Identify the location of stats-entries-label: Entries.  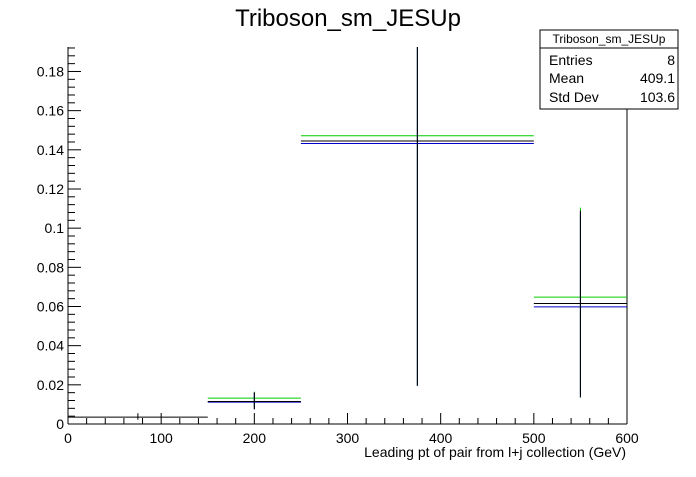
(571, 60).